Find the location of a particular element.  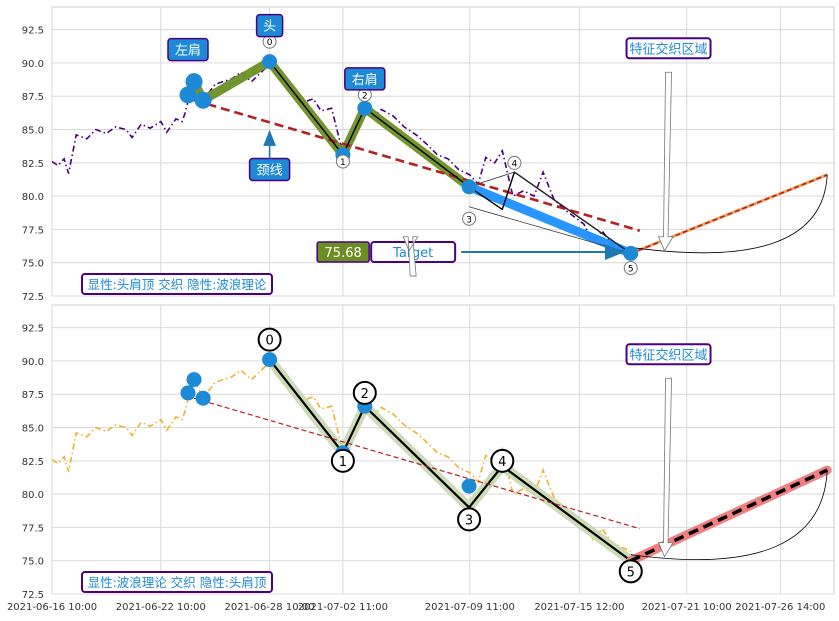

bottom-ytick-label: 77.5 is located at coordinates (33, 528).